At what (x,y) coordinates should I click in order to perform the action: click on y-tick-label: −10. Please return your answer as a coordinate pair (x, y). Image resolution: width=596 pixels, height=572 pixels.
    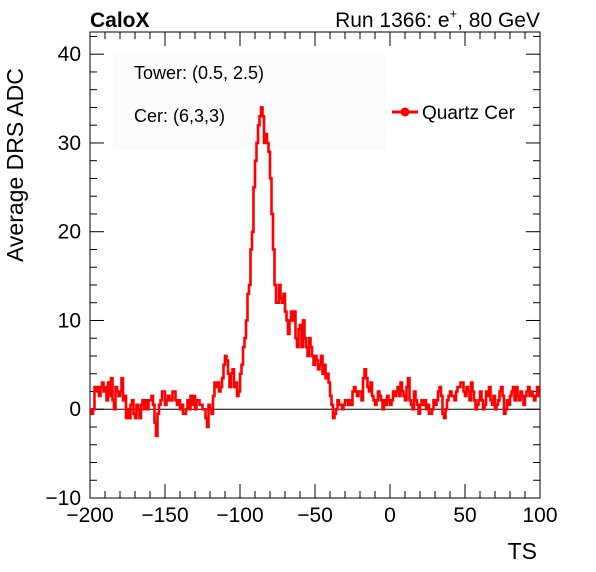
    Looking at the image, I should click on (63, 498).